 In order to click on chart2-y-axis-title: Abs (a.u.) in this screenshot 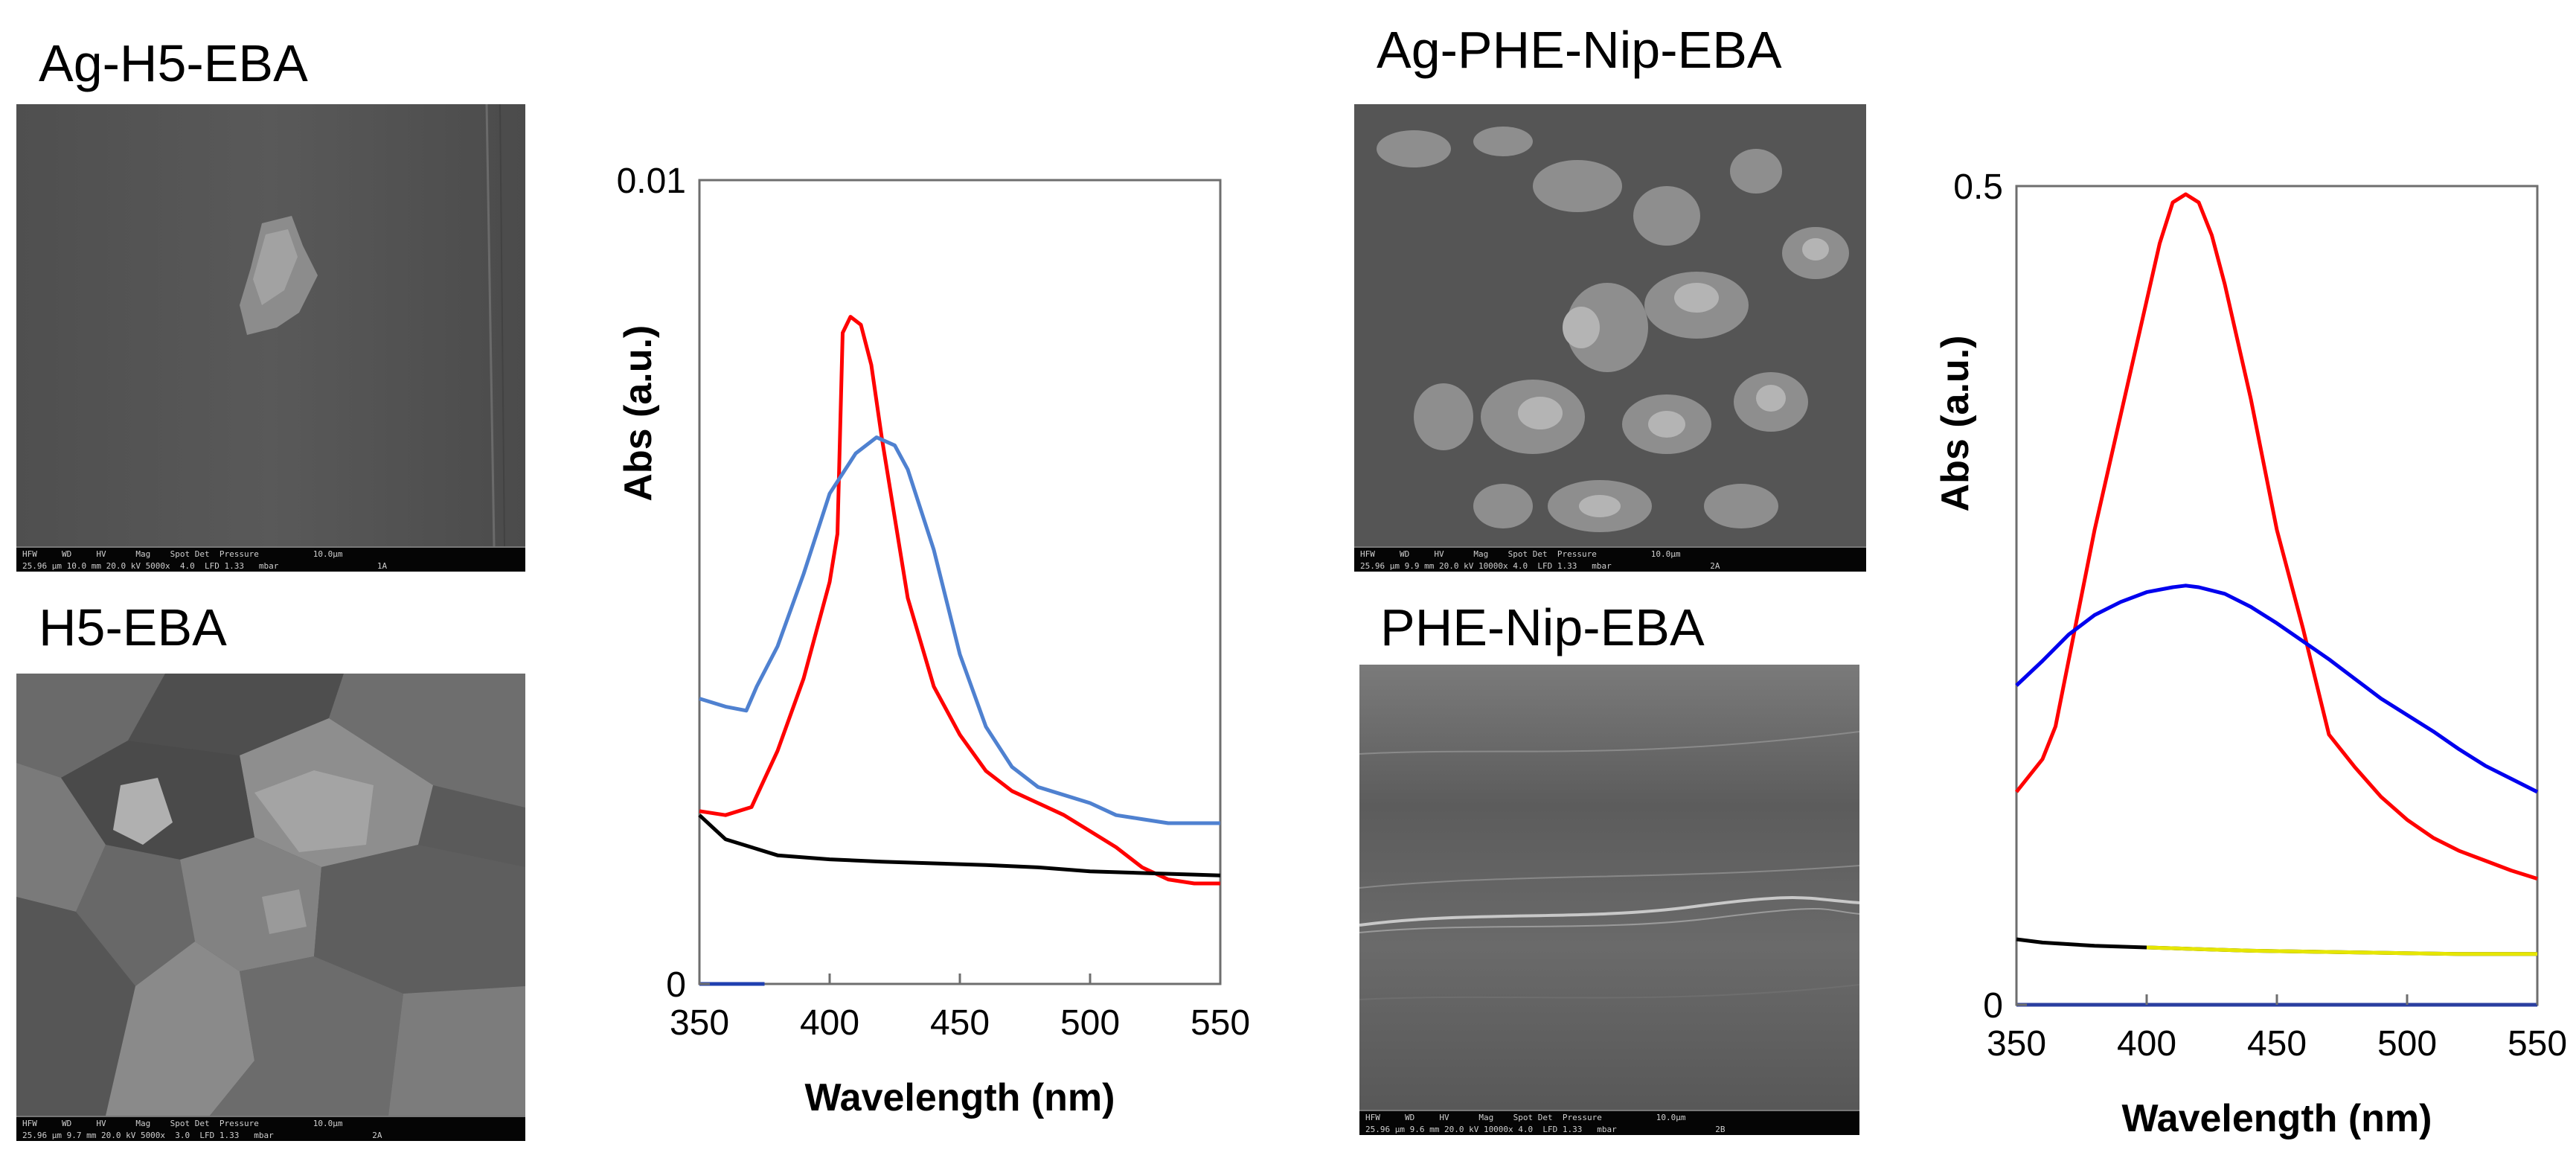, I will do `click(1955, 424)`.